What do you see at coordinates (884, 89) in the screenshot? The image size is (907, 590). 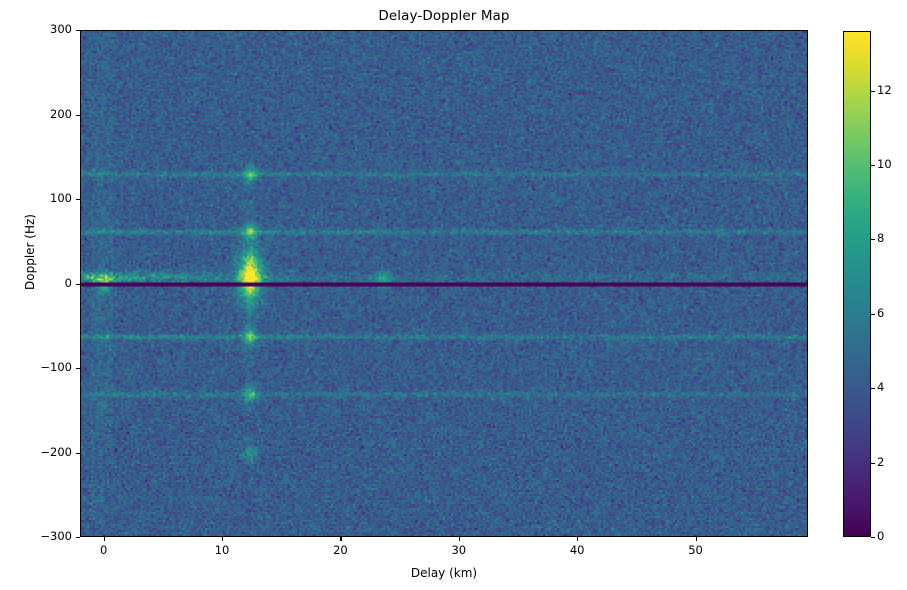 I see `colorbar-tick-label: 12` at bounding box center [884, 89].